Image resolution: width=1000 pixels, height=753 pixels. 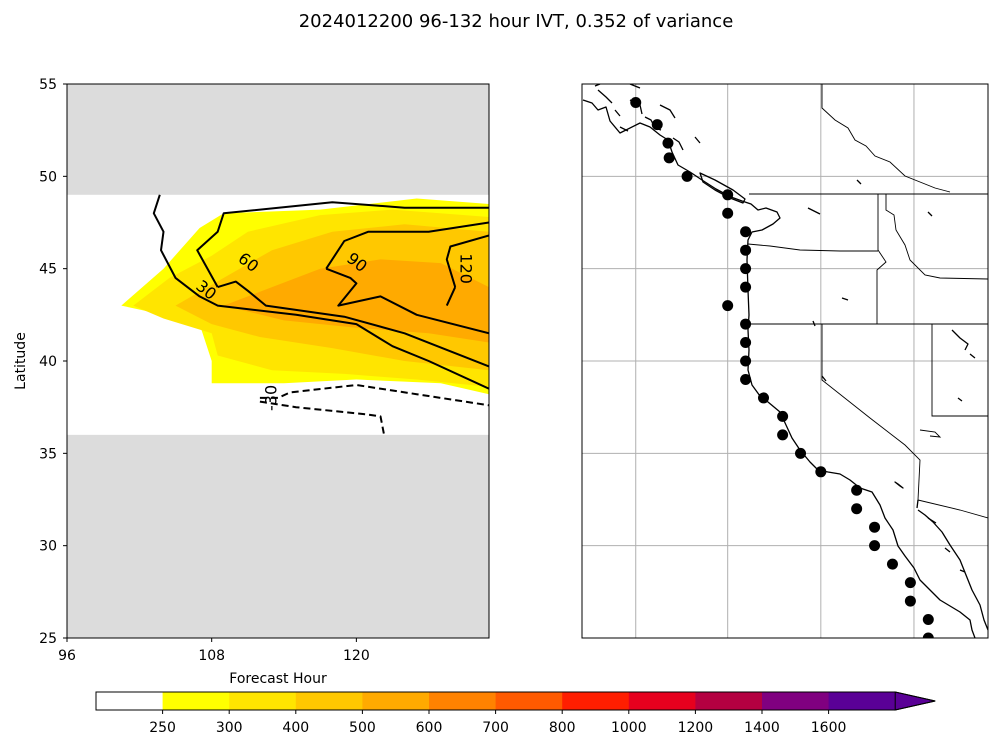 What do you see at coordinates (812, 247) in the screenshot?
I see `border-wa-or` at bounding box center [812, 247].